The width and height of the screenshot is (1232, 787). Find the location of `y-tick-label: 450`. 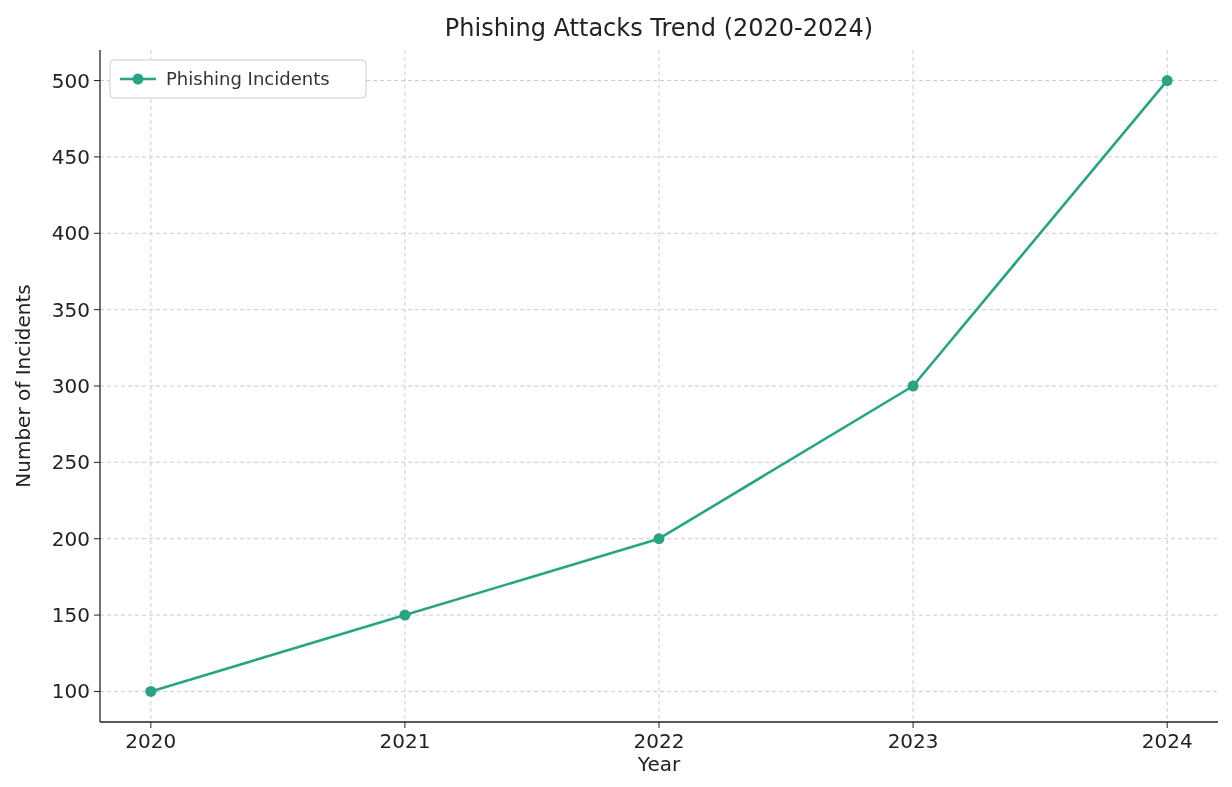

y-tick-label: 450 is located at coordinates (70, 156).